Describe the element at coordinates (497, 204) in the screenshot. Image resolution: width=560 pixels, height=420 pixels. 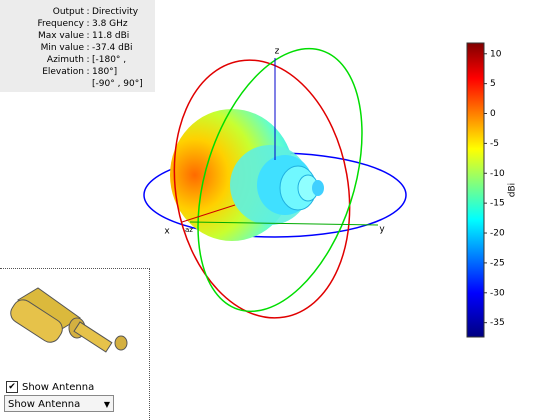
I see `colorbar-tick-label: -15` at that location.